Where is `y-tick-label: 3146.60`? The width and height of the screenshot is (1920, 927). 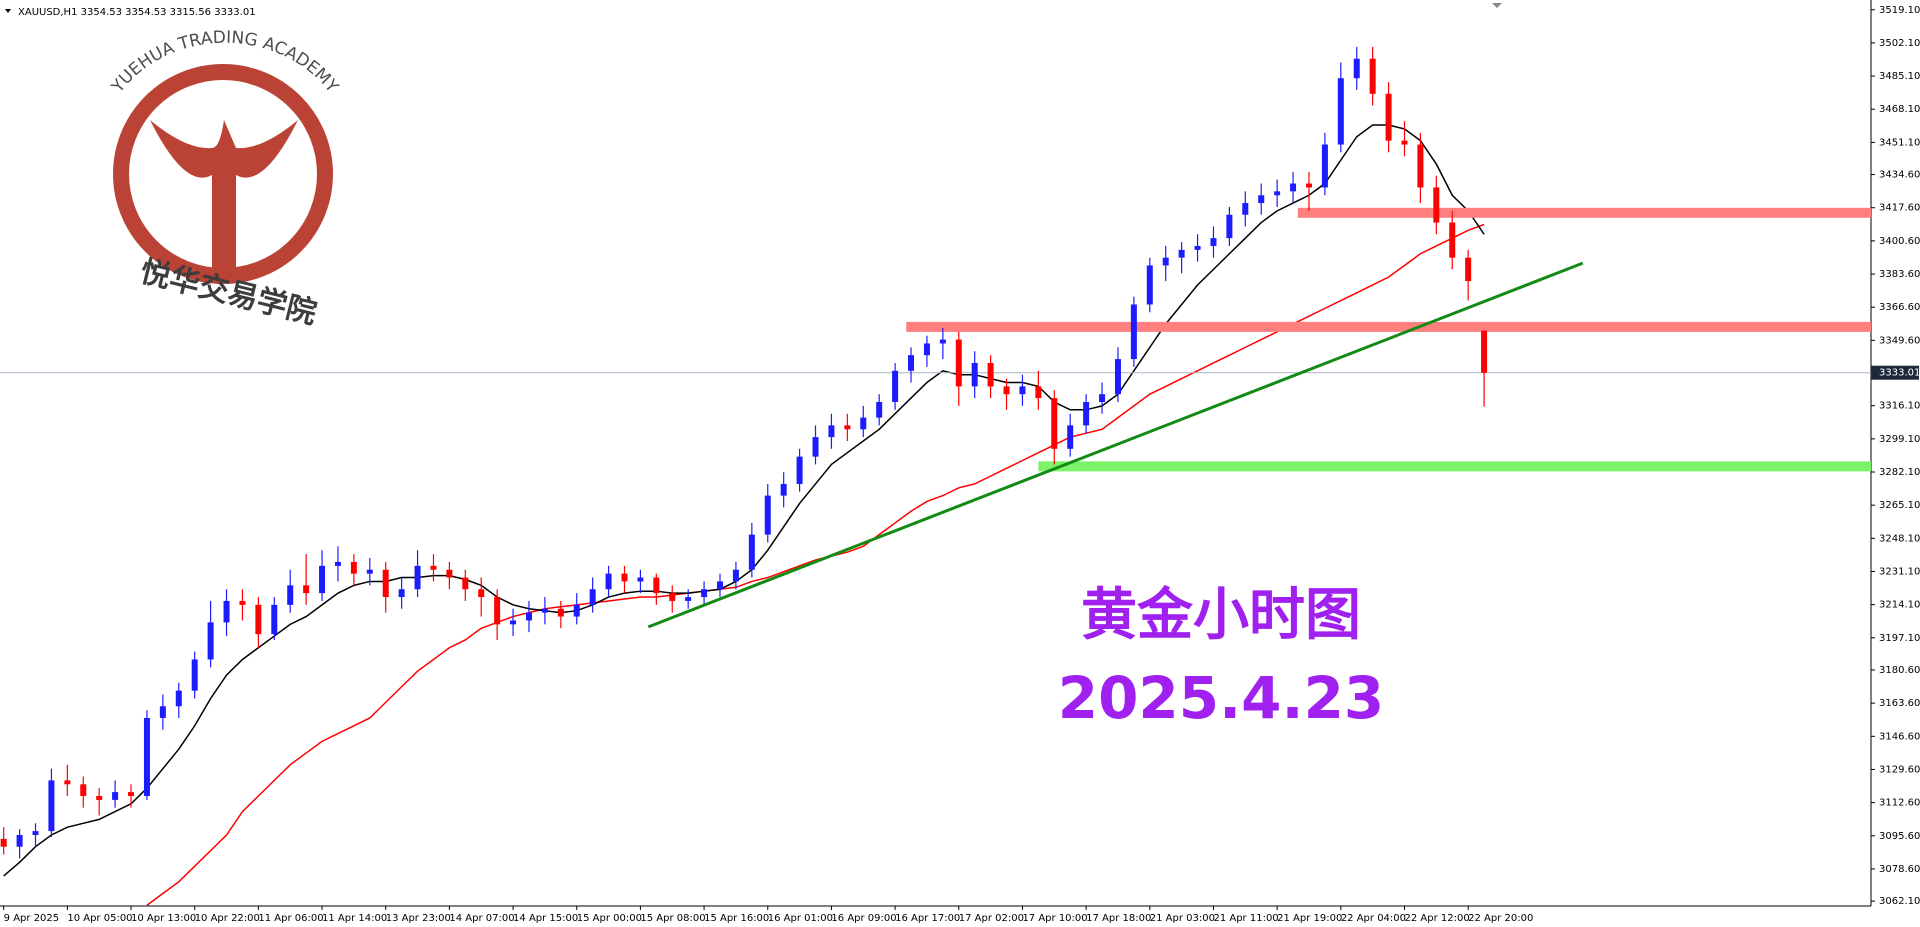
y-tick-label: 3146.60 is located at coordinates (1899, 736).